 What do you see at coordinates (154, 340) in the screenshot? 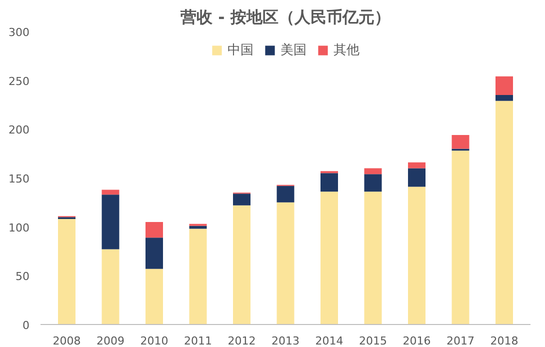
I see `x-tick-label: 2010` at bounding box center [154, 340].